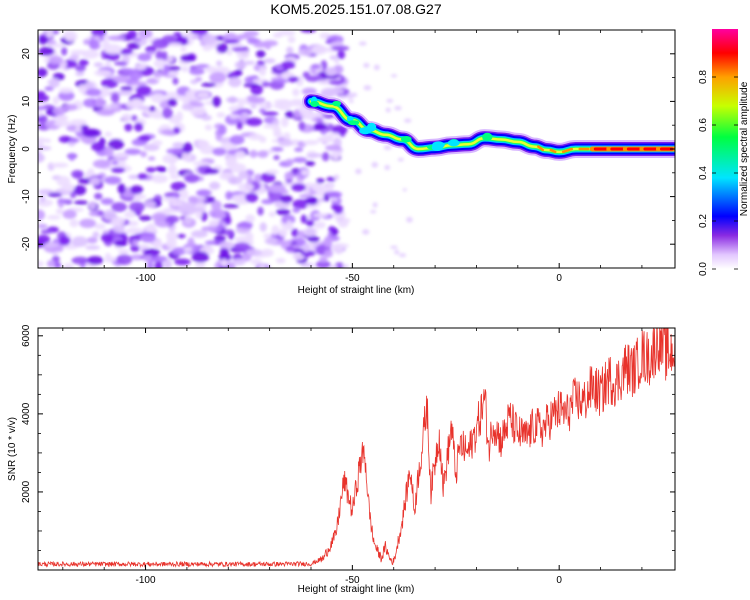  What do you see at coordinates (718, 173) in the screenshot?
I see `colorbar-ticks: 0.0 0.2 0.4 0.6 0.8` at bounding box center [718, 173].